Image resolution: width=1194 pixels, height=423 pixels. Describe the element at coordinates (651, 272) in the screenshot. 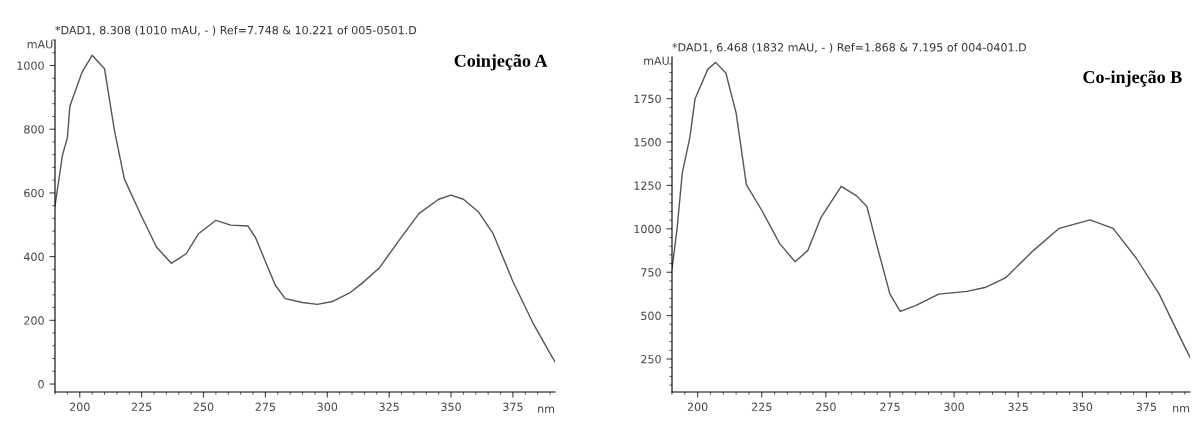

I see `y-tick-label: 750` at that location.